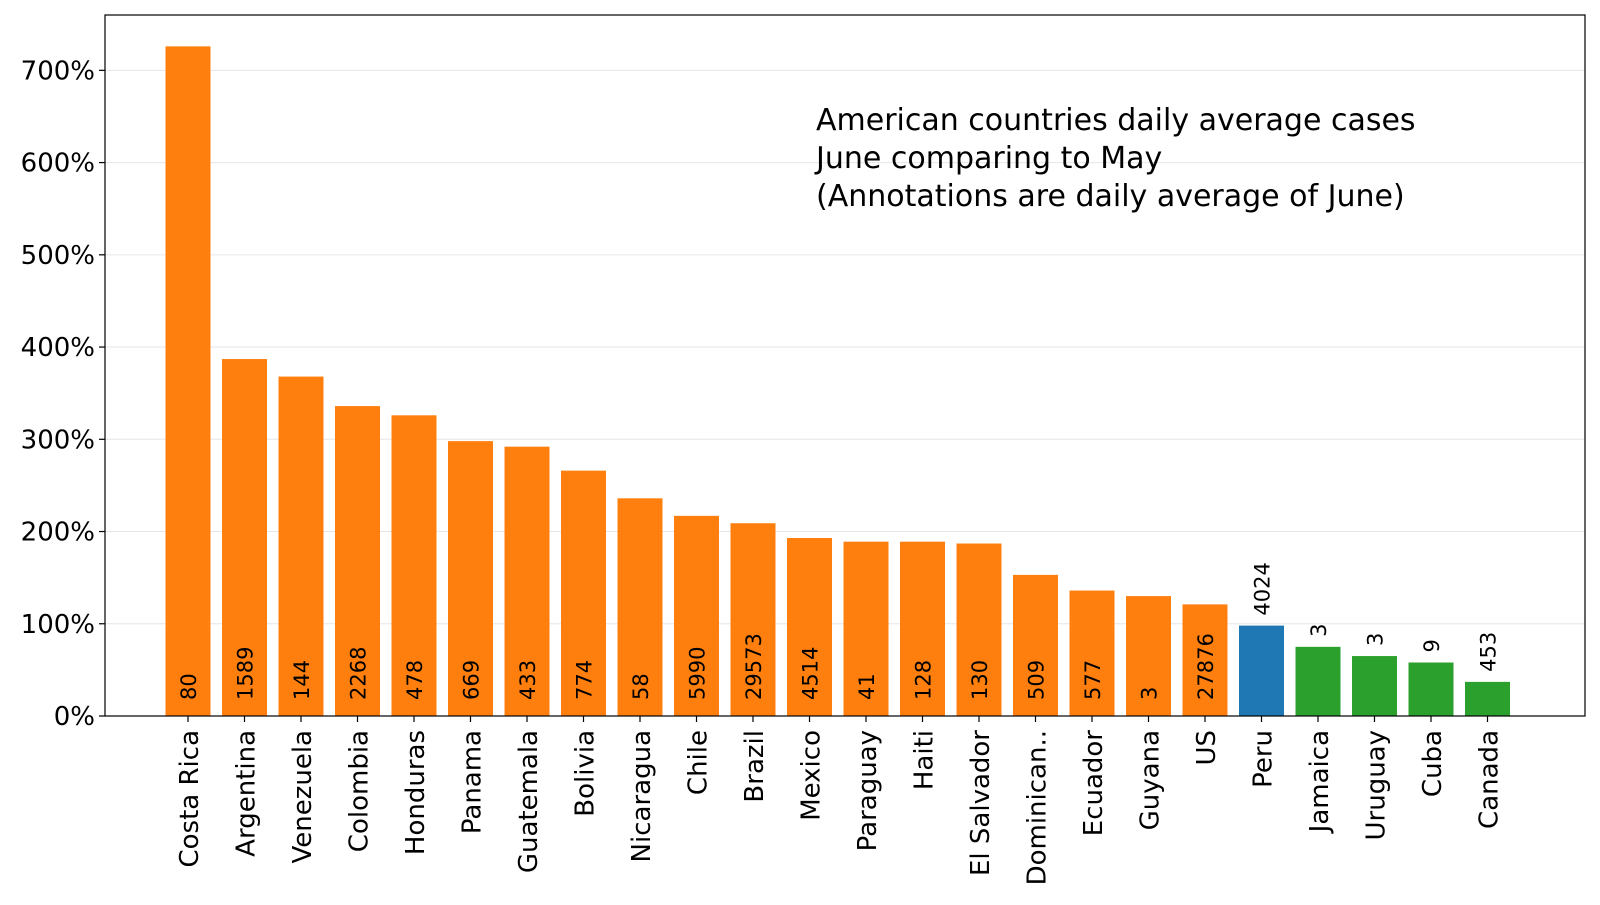 This screenshot has width=1600, height=905. What do you see at coordinates (58, 440) in the screenshot?
I see `y-tick-label: 300%` at bounding box center [58, 440].